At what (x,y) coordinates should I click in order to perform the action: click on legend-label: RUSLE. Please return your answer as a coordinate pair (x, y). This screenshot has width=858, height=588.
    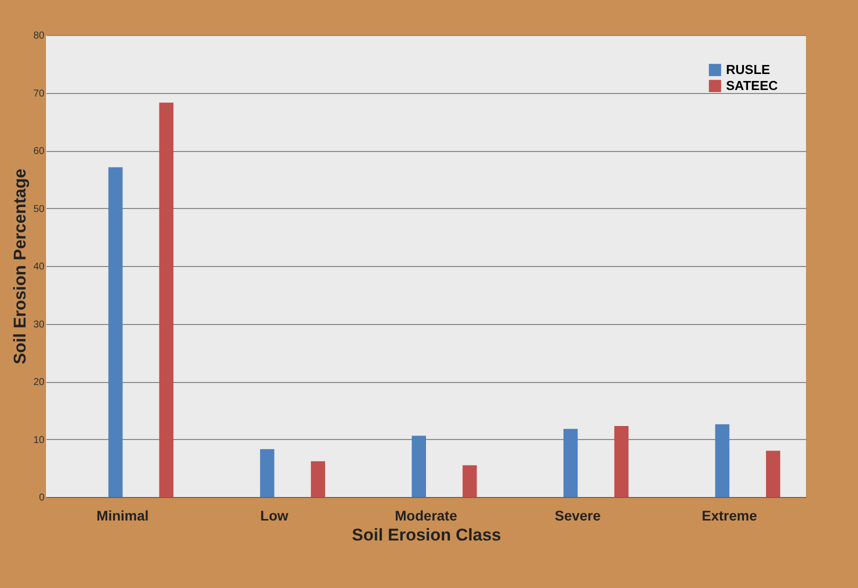
    Looking at the image, I should click on (748, 69).